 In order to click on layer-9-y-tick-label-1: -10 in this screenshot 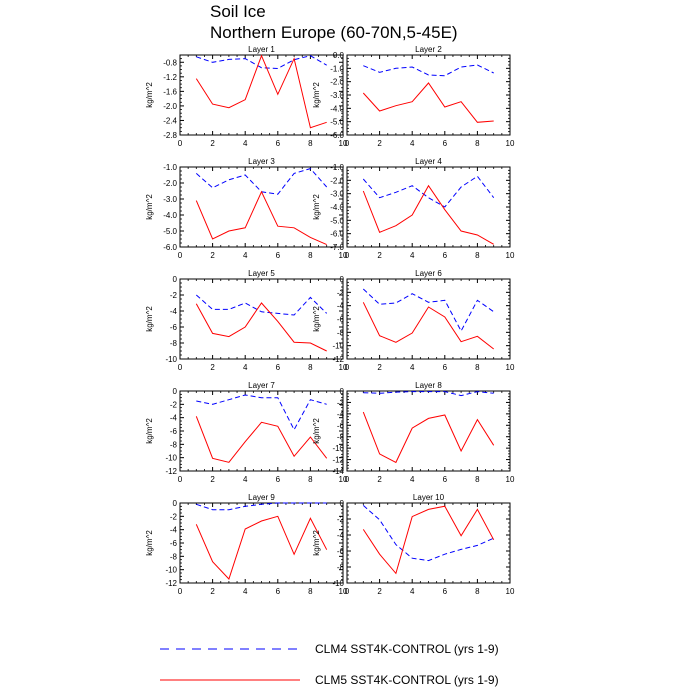, I will do `click(171, 570)`.